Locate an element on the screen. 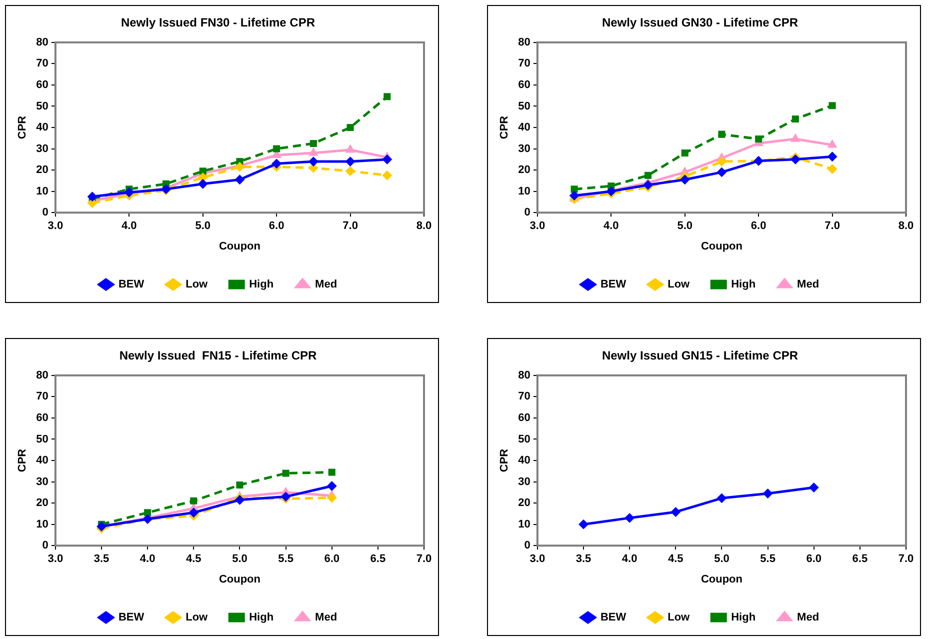 The height and width of the screenshot is (639, 933). chart-title: Newly Issued FN15 - Lifetime CPR is located at coordinates (218, 355).